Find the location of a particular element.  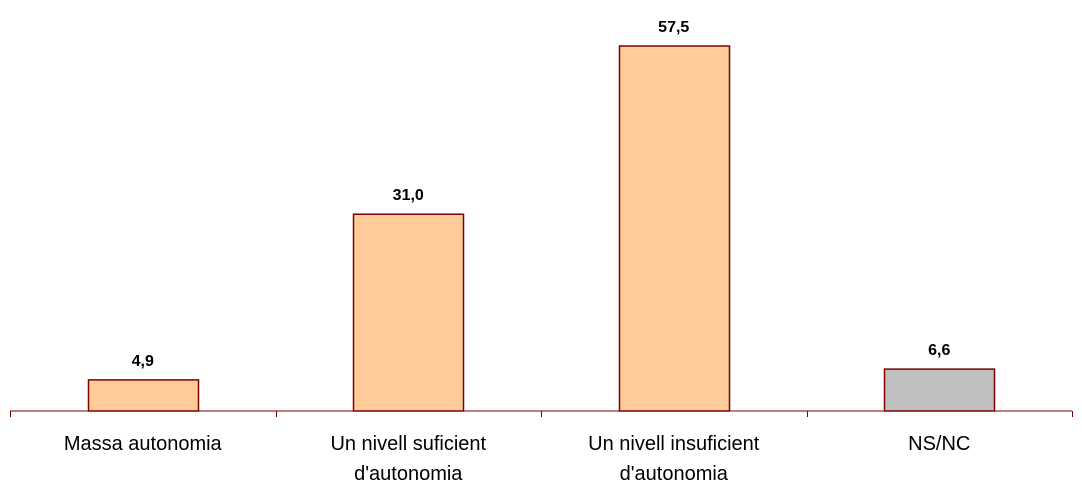

data-label-0: 4,9 is located at coordinates (143, 361).